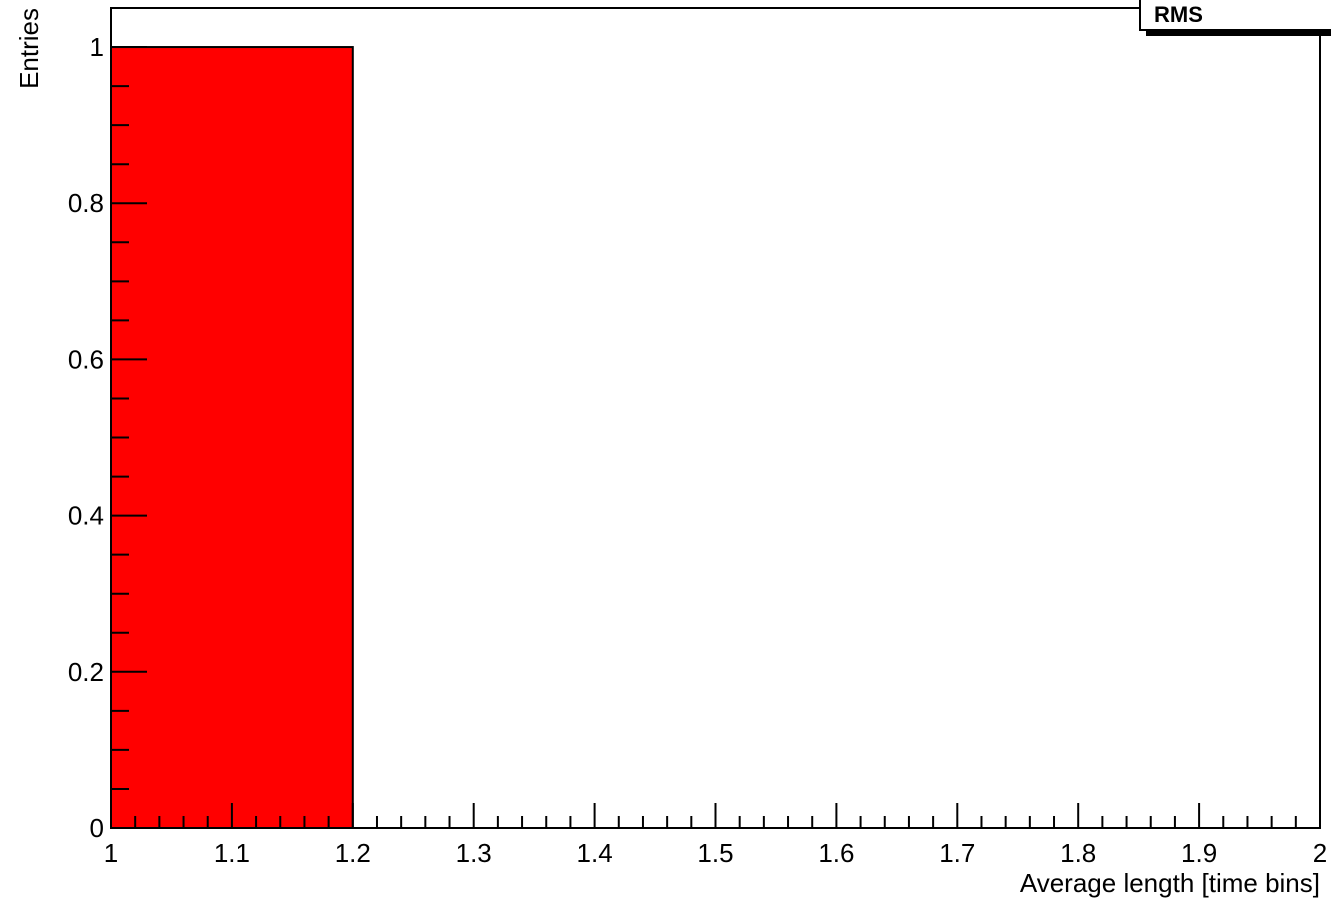 The image size is (1331, 901). Describe the element at coordinates (86, 437) in the screenshot. I see `y-tick-labels: 0 0.2 0.4 0.6 0.8 1` at that location.